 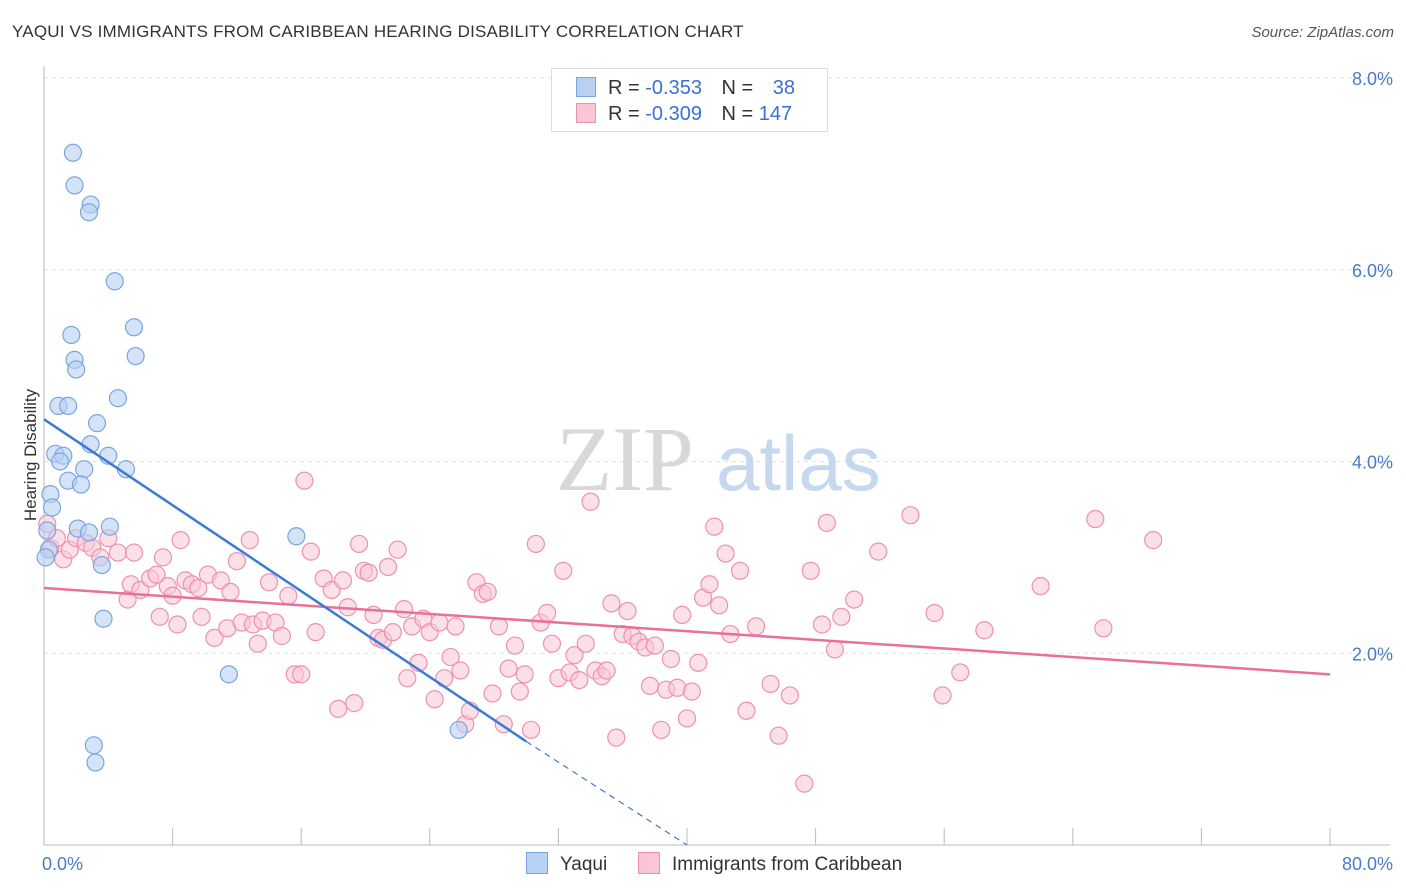 I want to click on y-axis-label: Hearing Disability, so click(x=30, y=454).